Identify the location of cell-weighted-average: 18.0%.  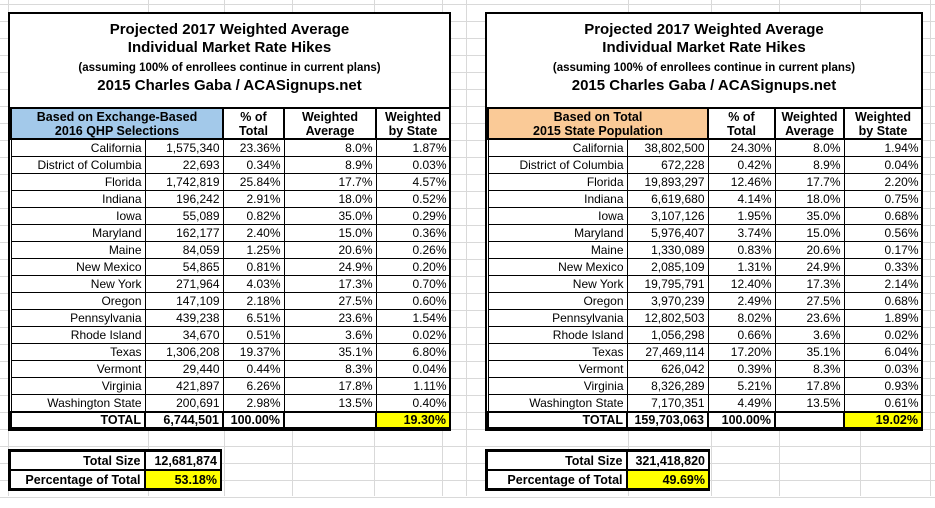
(330, 199).